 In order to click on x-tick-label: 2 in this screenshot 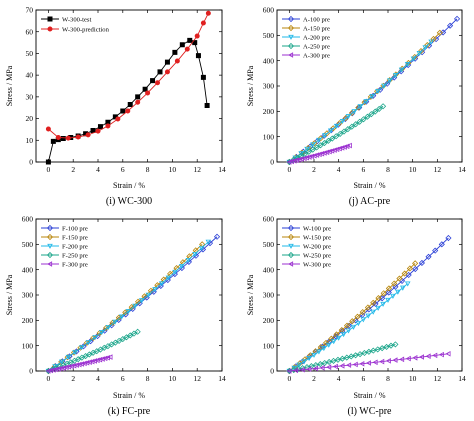, I will do `click(73, 378)`.